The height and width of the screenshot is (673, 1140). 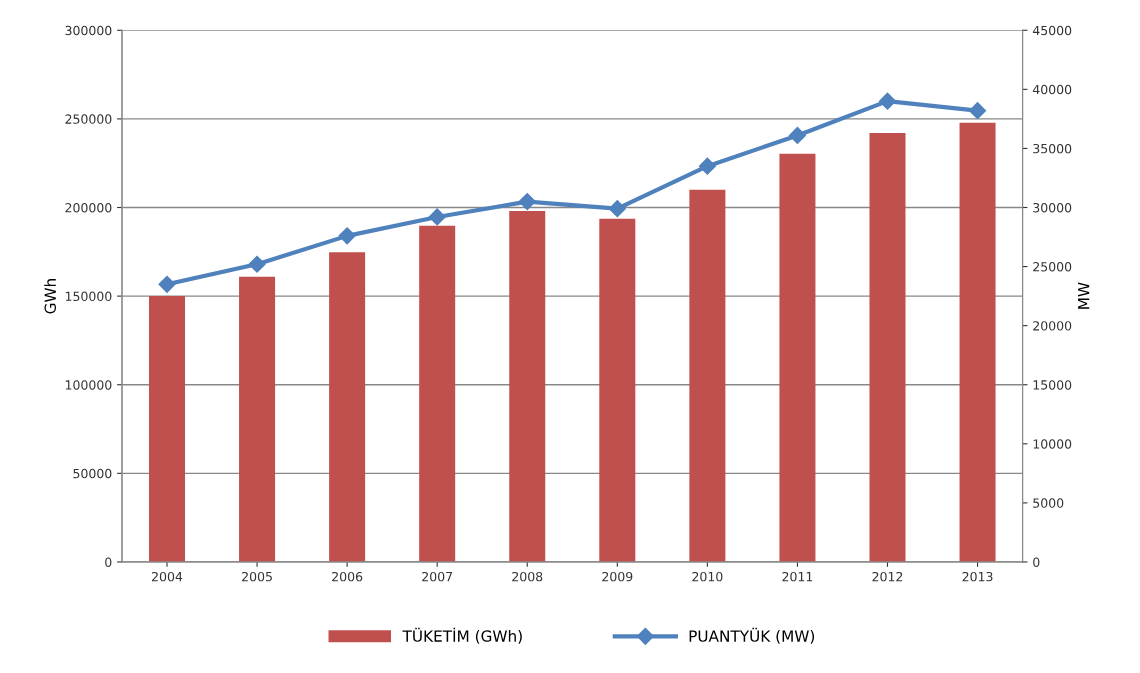 What do you see at coordinates (752, 635) in the screenshot?
I see `legend-label: PUANTYÜK (MW)` at bounding box center [752, 635].